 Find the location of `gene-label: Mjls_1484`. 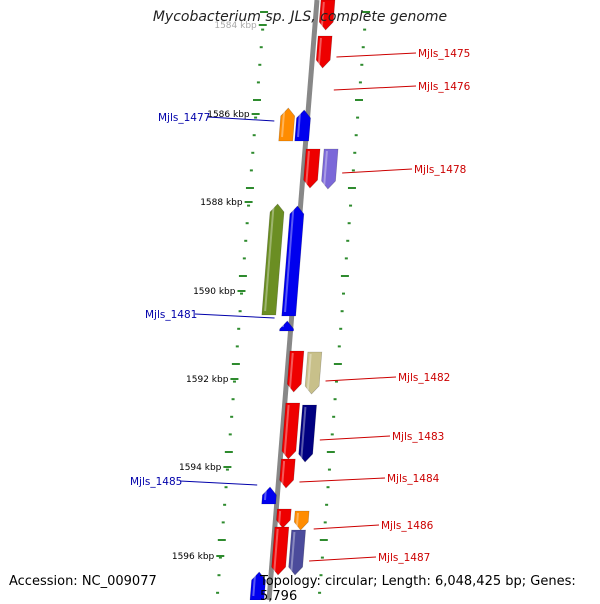

gene-label: Mjls_1484 is located at coordinates (413, 479).